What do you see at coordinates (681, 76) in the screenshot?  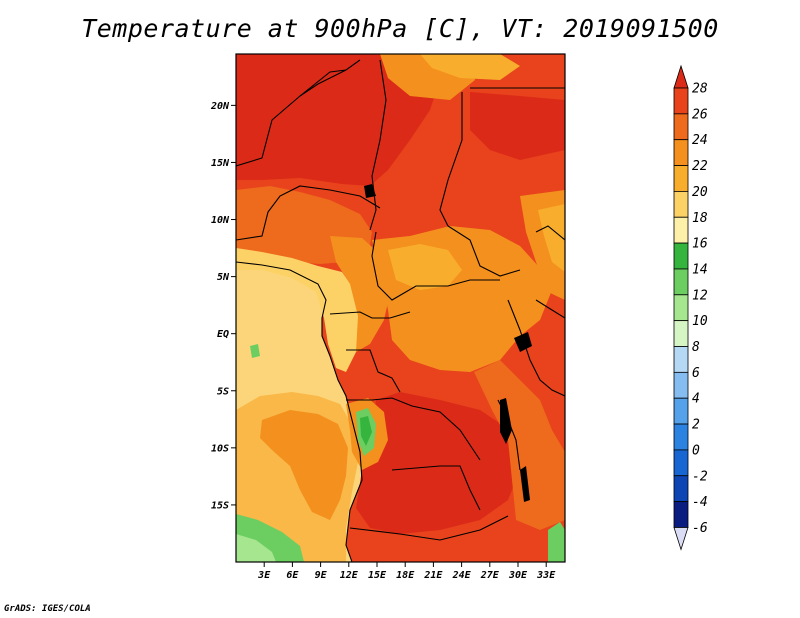 I see `colorbar-top-arrow` at bounding box center [681, 76].